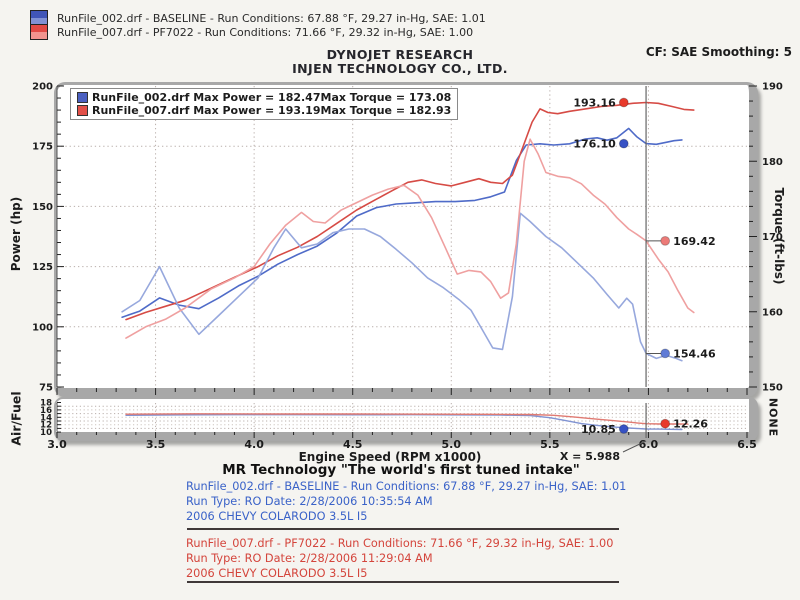  Describe the element at coordinates (16, 234) in the screenshot. I see `power-axis-label: Power (hp)` at that location.